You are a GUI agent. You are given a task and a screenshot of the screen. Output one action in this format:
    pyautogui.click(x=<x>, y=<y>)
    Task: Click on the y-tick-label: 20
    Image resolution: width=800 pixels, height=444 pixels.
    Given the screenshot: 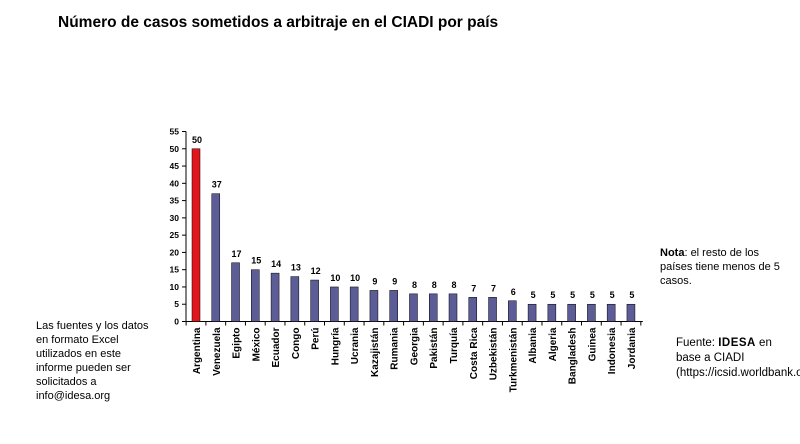 What is the action you would take?
    pyautogui.click(x=175, y=252)
    